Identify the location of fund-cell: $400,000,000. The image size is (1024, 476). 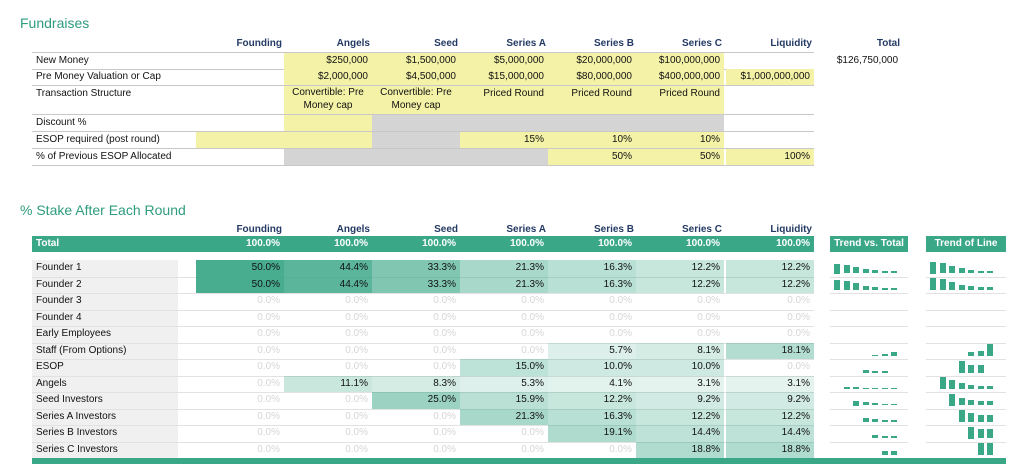
(680, 77).